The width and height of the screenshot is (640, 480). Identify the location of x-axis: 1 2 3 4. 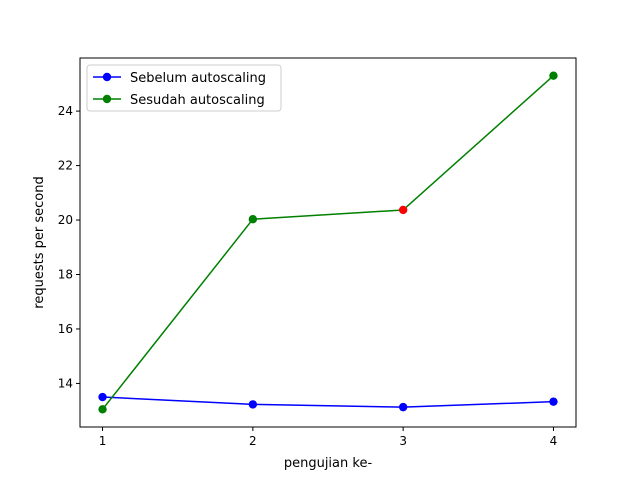
(328, 437).